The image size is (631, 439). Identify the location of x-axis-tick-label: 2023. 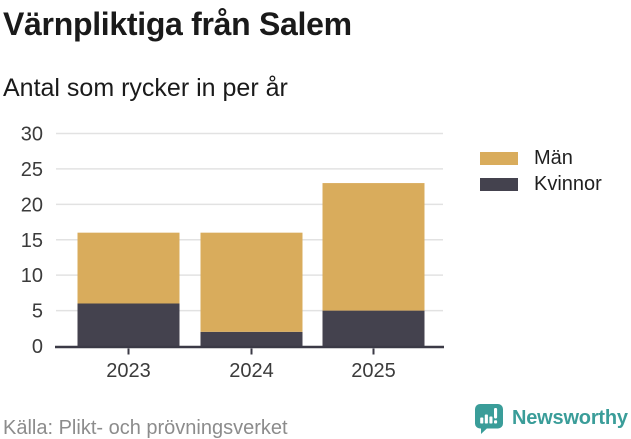
(128, 371).